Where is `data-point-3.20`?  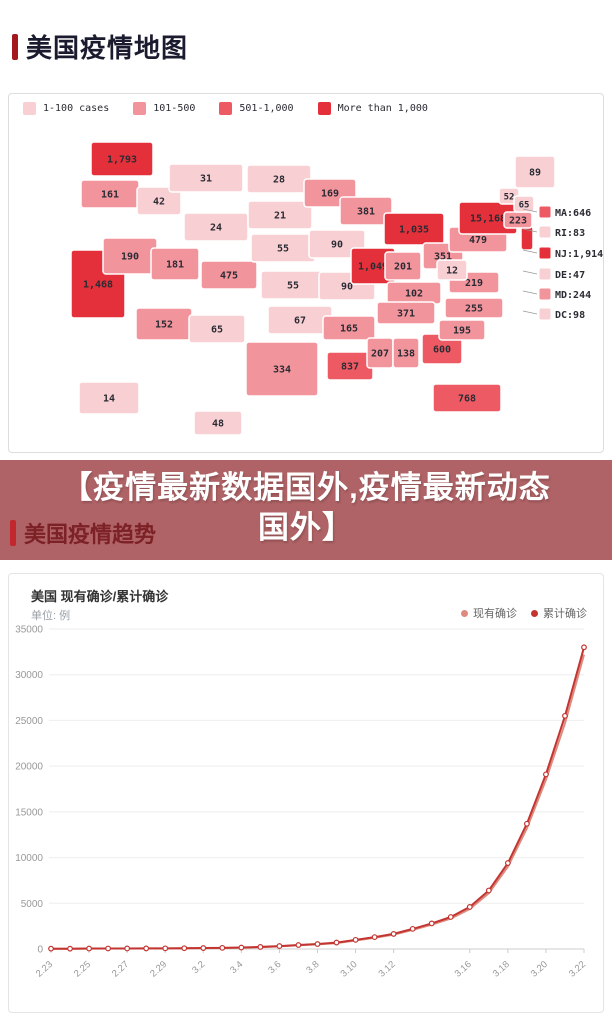 data-point-3.20 is located at coordinates (546, 774).